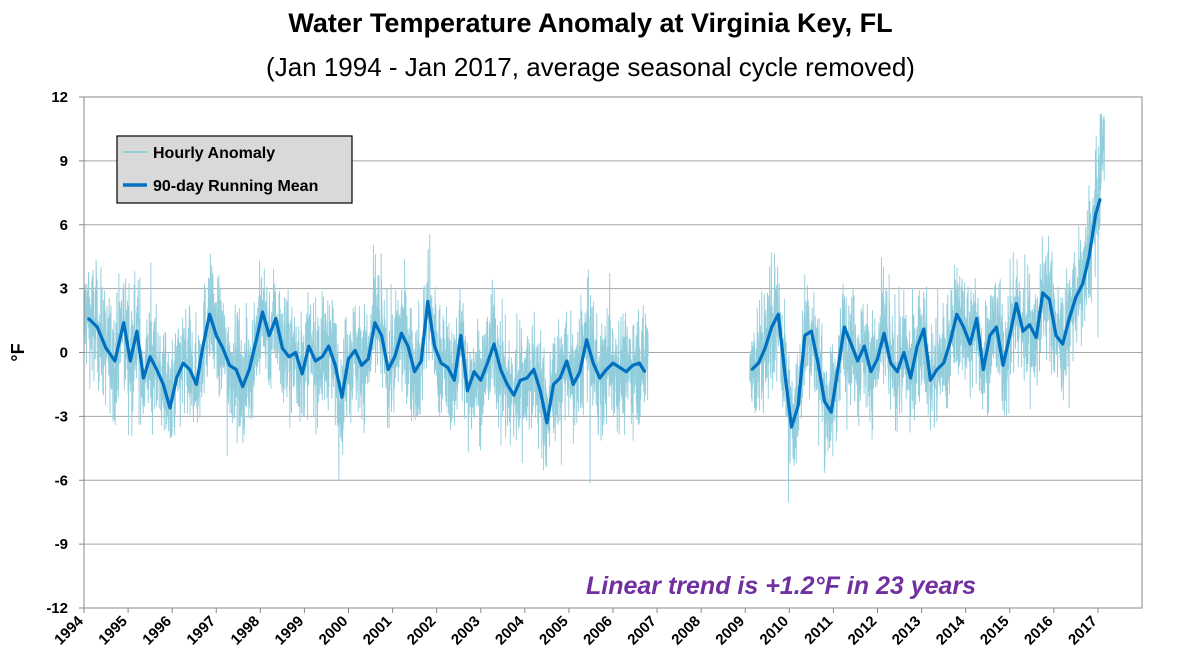  I want to click on y-tick-label: 0, so click(64, 353).